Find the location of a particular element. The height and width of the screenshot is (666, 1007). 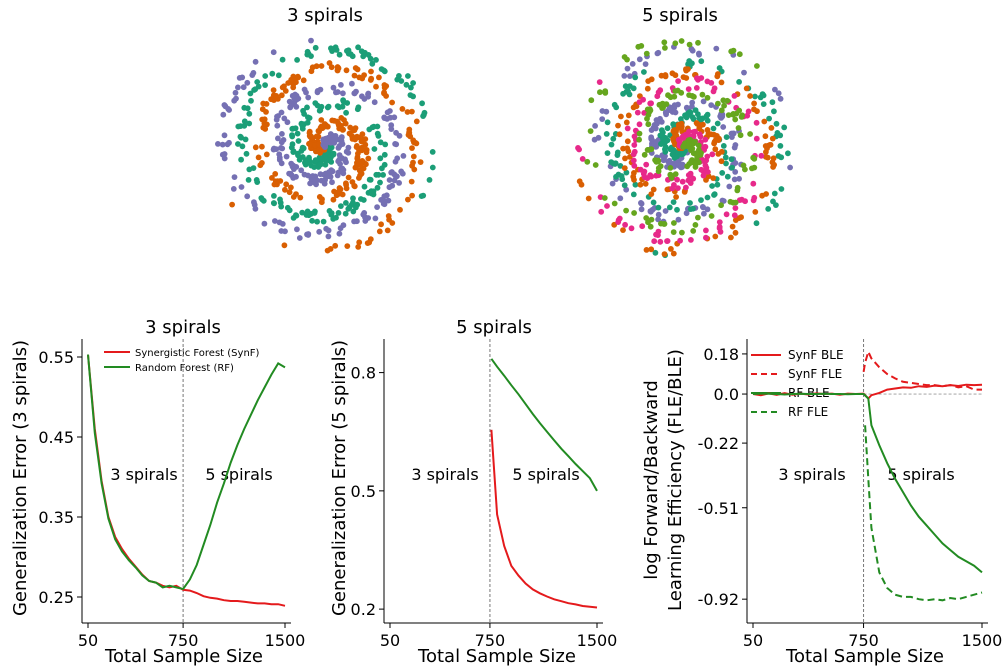

region-label-3-spirals: 3 spirals is located at coordinates (143, 474).